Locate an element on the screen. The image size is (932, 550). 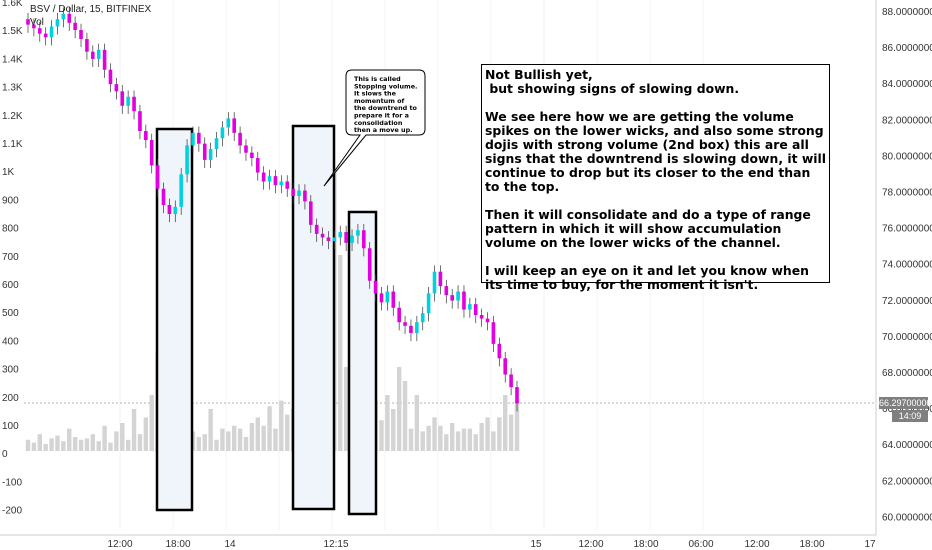
callout-bubble is located at coordinates (374, 128).